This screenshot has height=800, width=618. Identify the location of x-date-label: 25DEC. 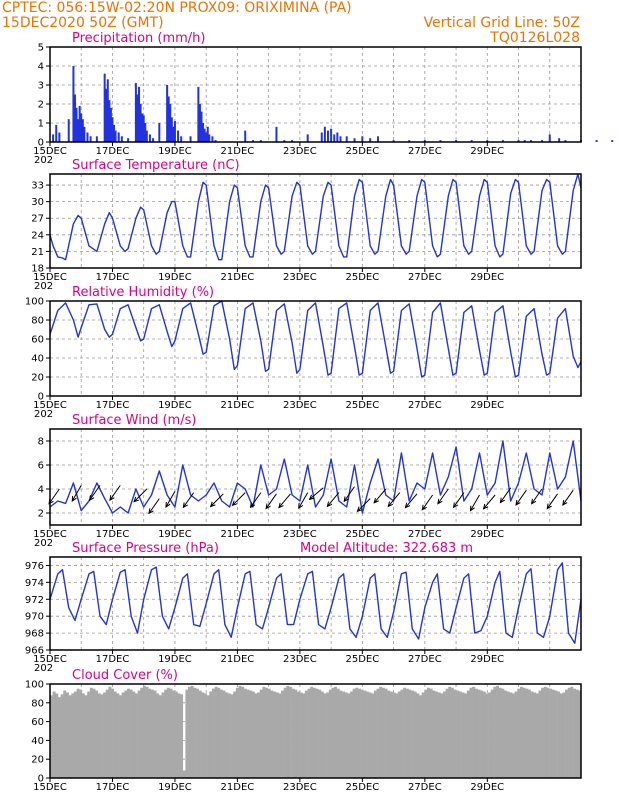
(362, 277).